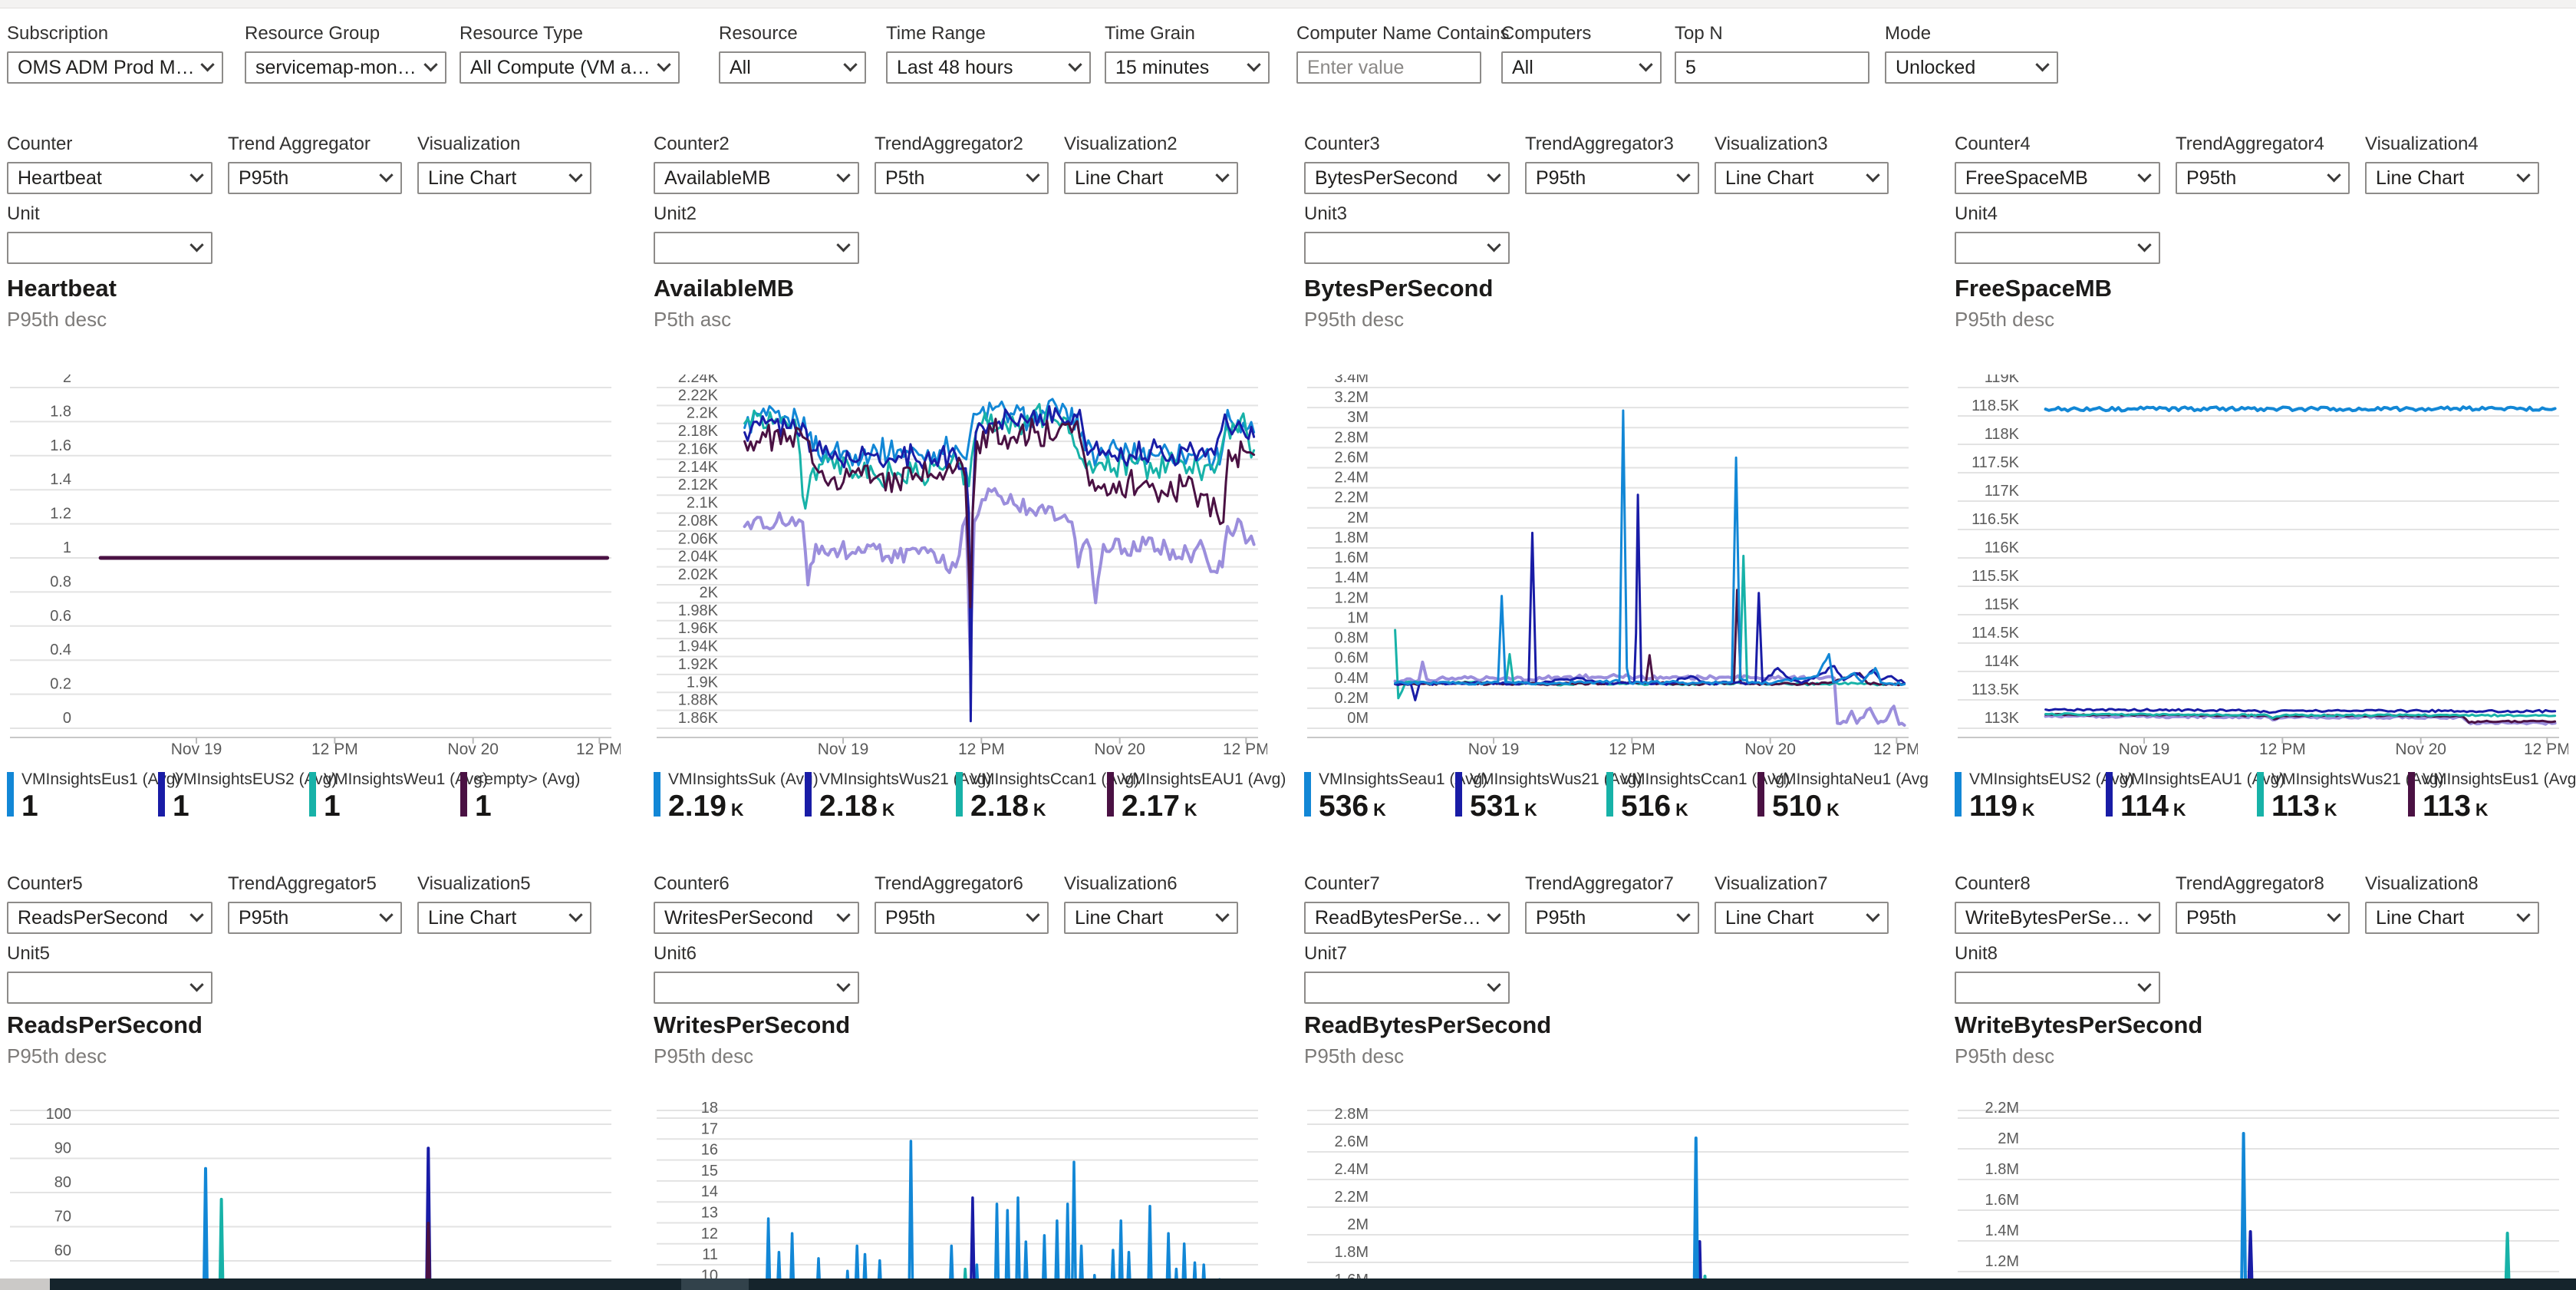 The height and width of the screenshot is (1290, 2576). What do you see at coordinates (698, 538) in the screenshot?
I see `svg-text: 2.06K` at bounding box center [698, 538].